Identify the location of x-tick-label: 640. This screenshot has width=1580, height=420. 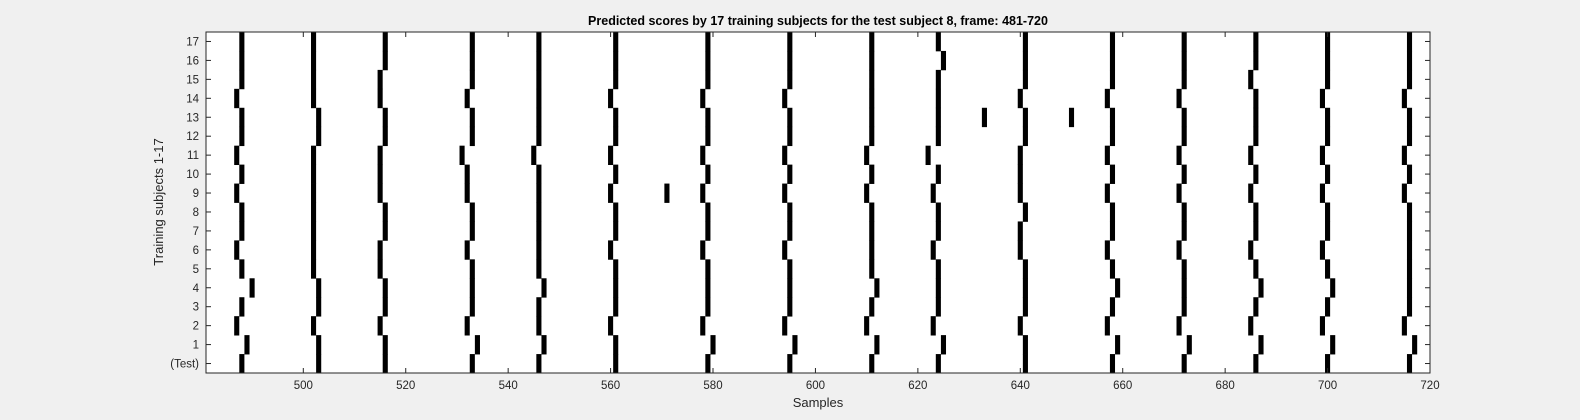
(1020, 386).